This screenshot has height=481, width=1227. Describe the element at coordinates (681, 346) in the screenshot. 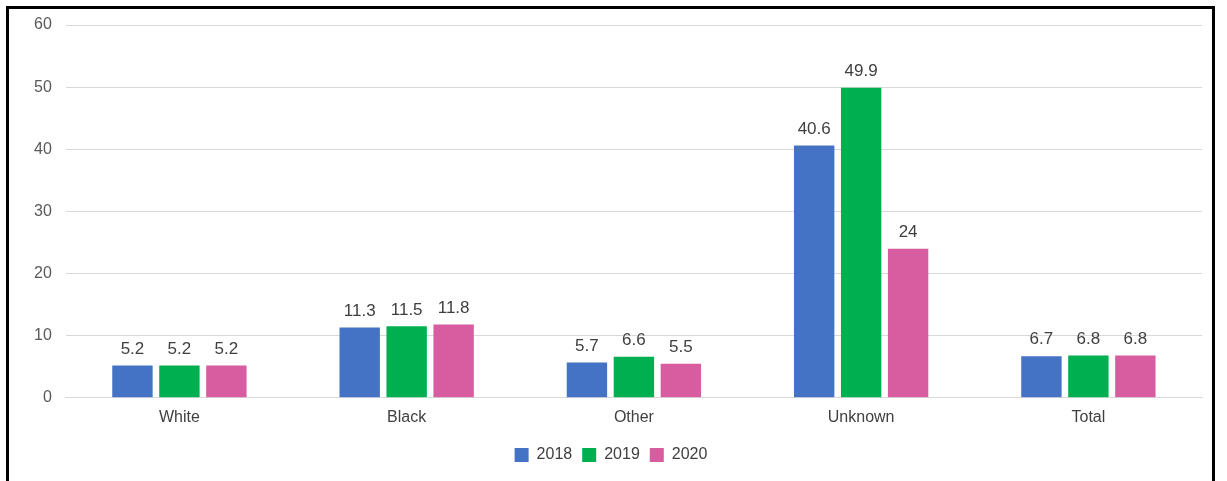

I see `data-label: 5.5` at that location.